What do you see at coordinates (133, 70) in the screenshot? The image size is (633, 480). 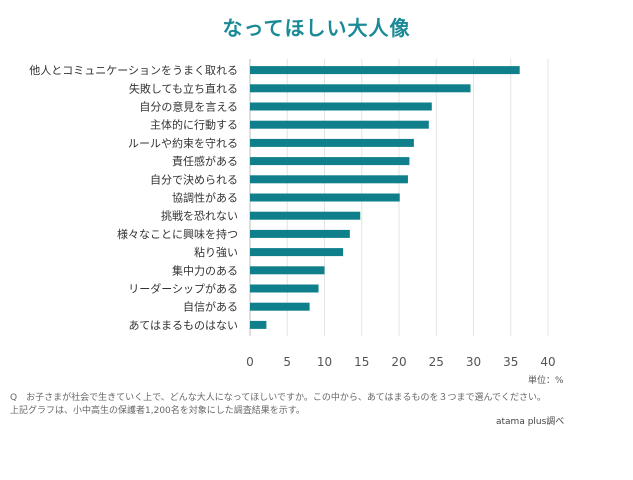 I see `category-label: 他人とコミュニケーションをうまく取れる` at bounding box center [133, 70].